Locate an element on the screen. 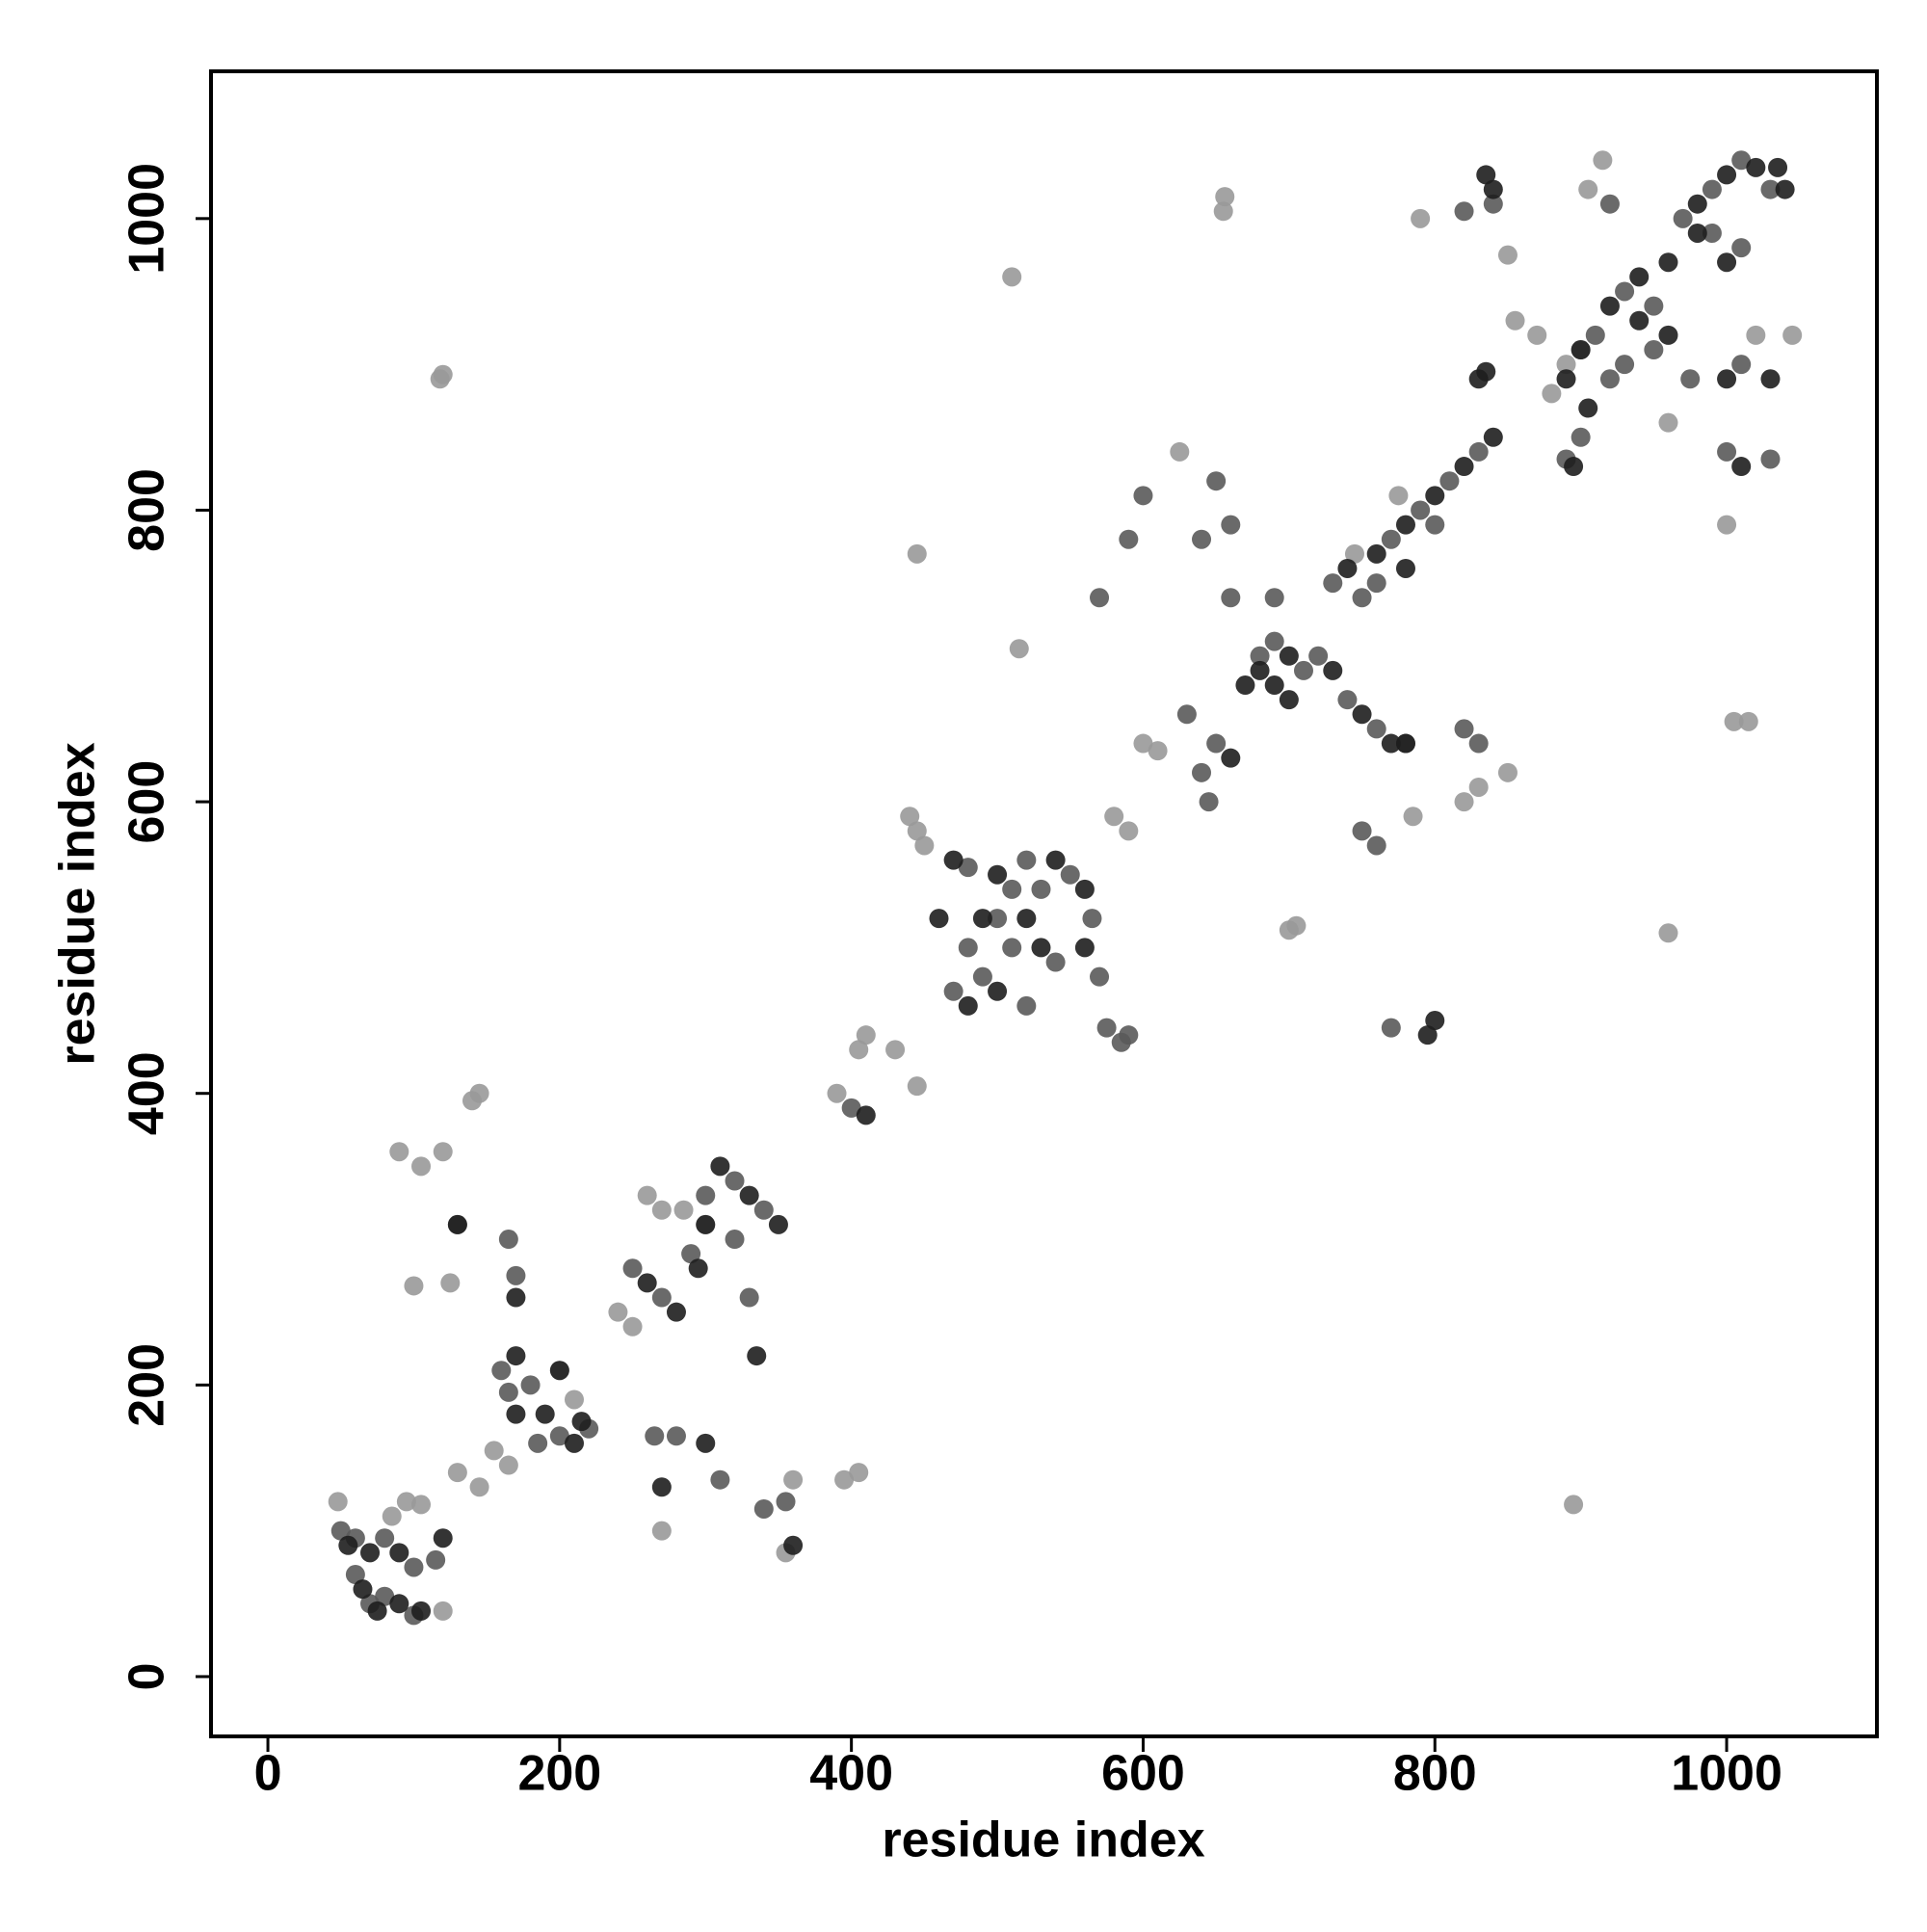 This screenshot has height=1932, width=1927. y-tick-label: 800 is located at coordinates (147, 510).